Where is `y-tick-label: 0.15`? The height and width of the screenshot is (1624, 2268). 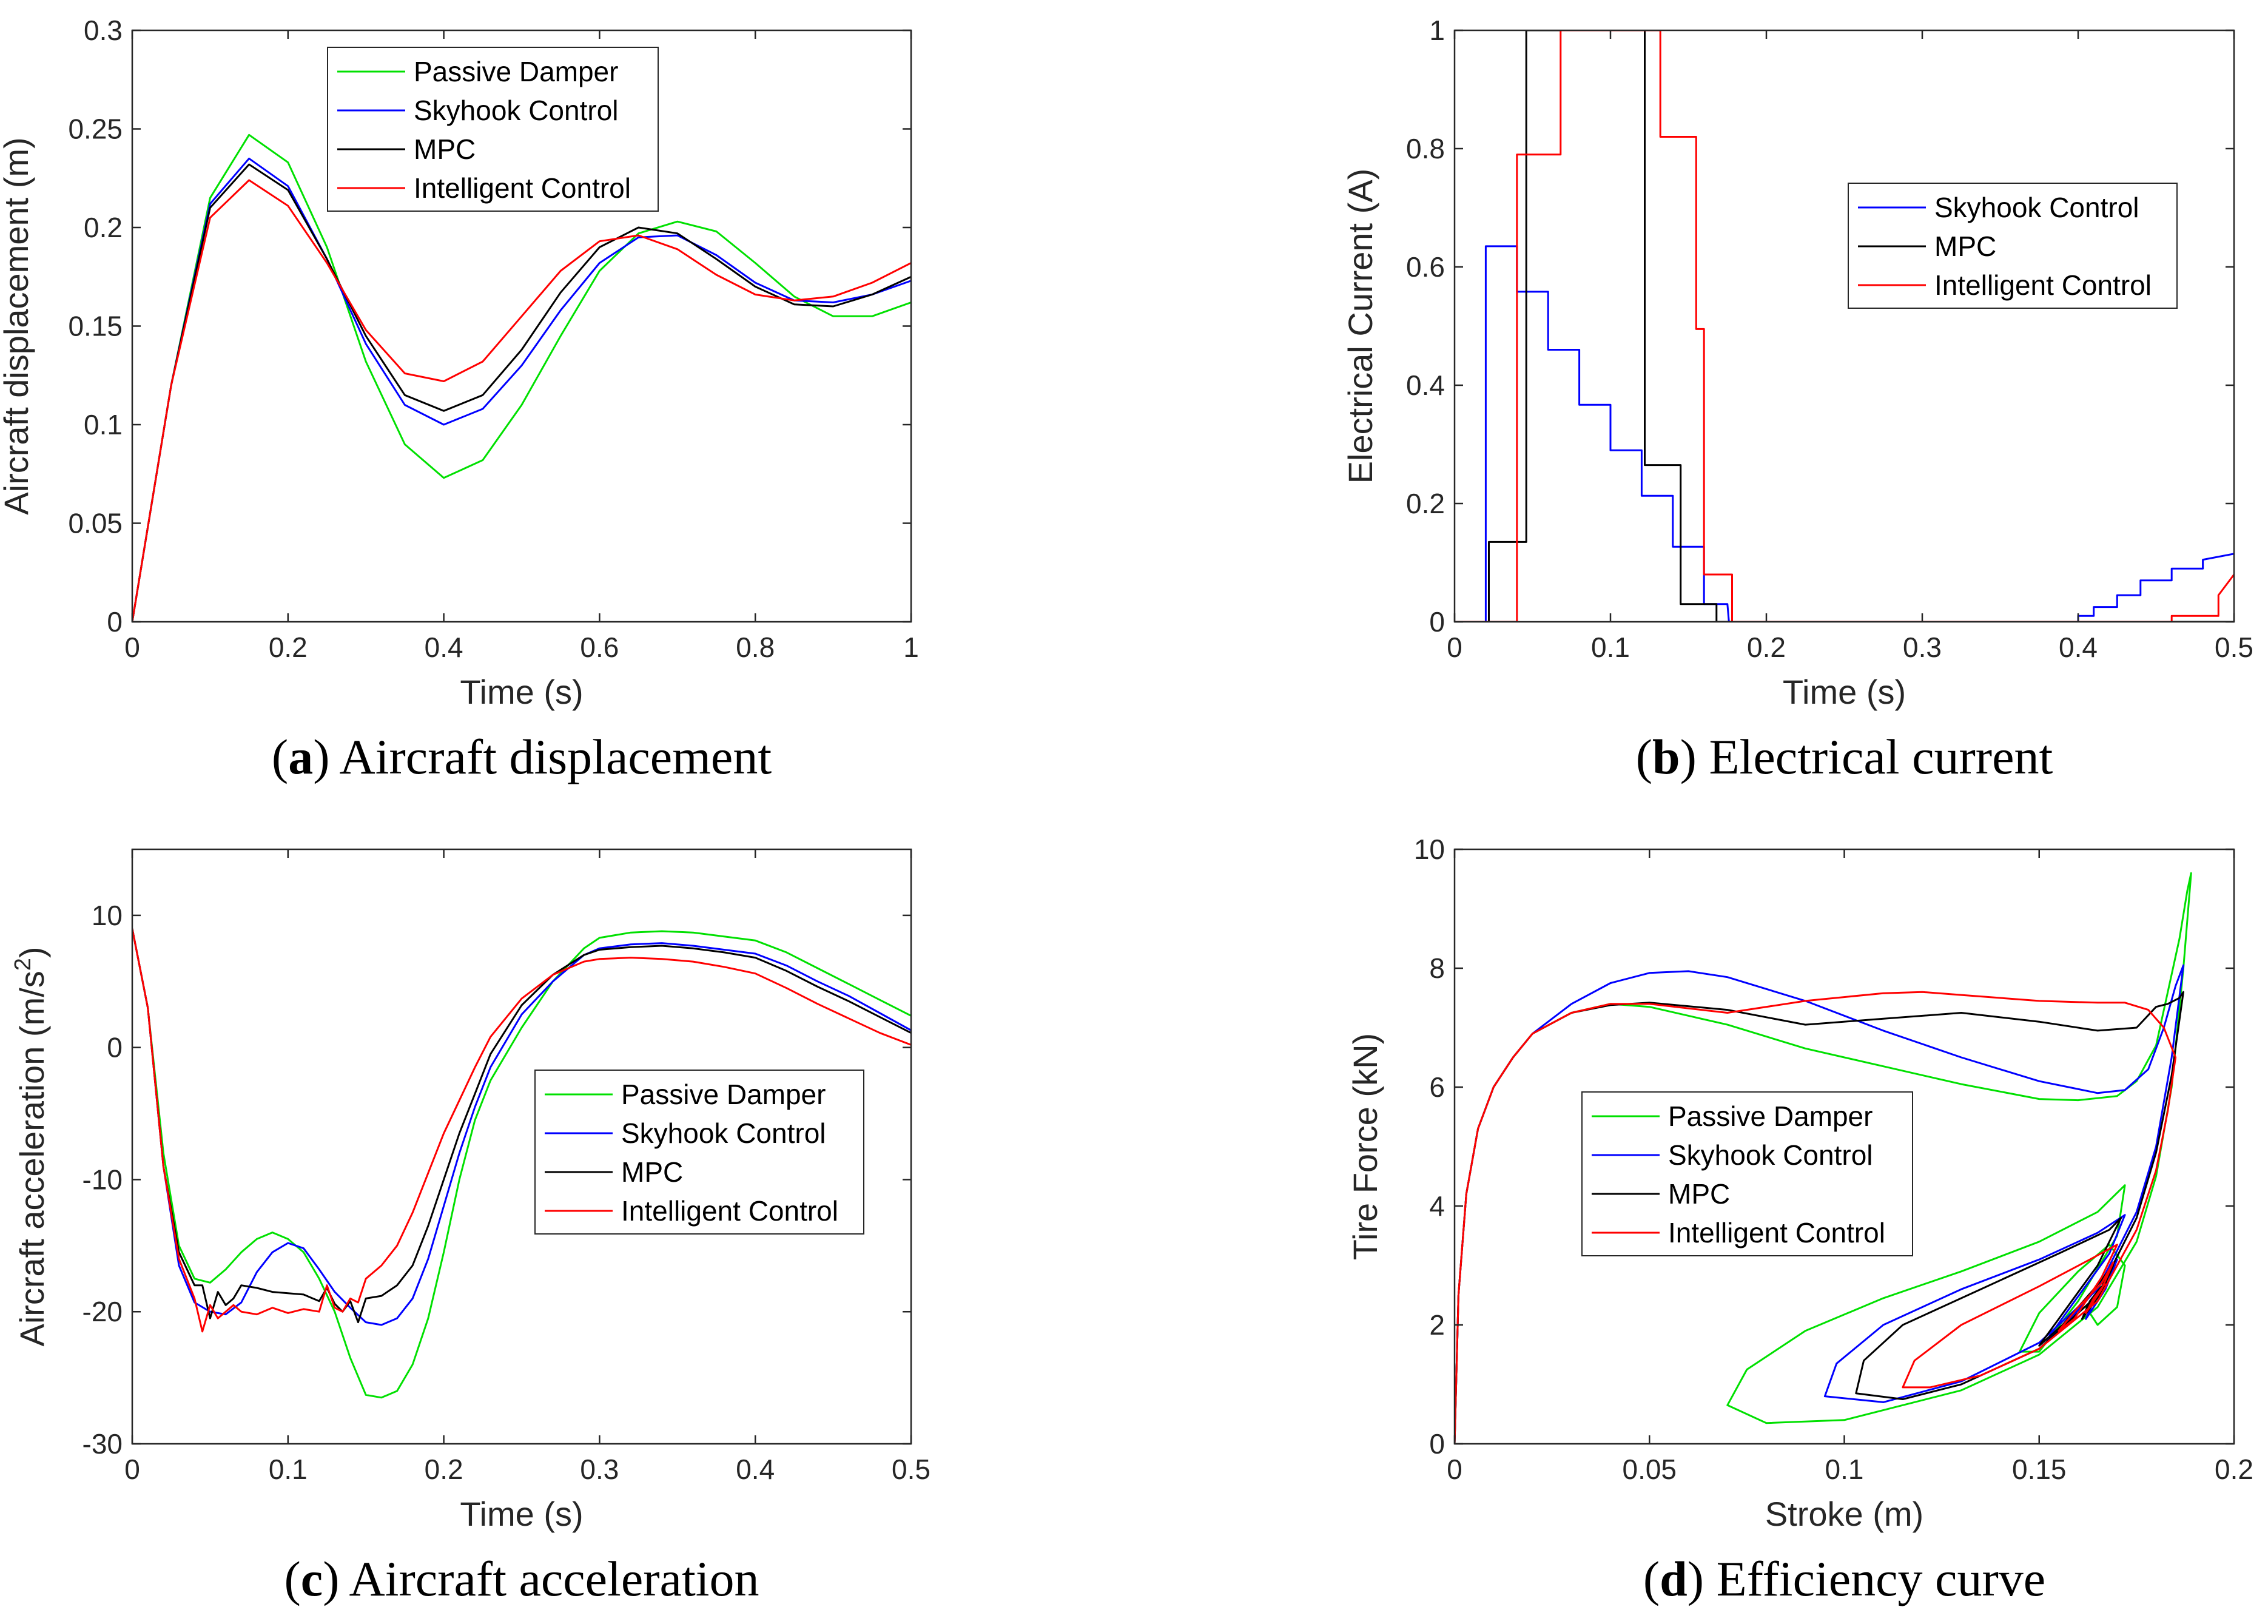 y-tick-label: 0.15 is located at coordinates (95, 327).